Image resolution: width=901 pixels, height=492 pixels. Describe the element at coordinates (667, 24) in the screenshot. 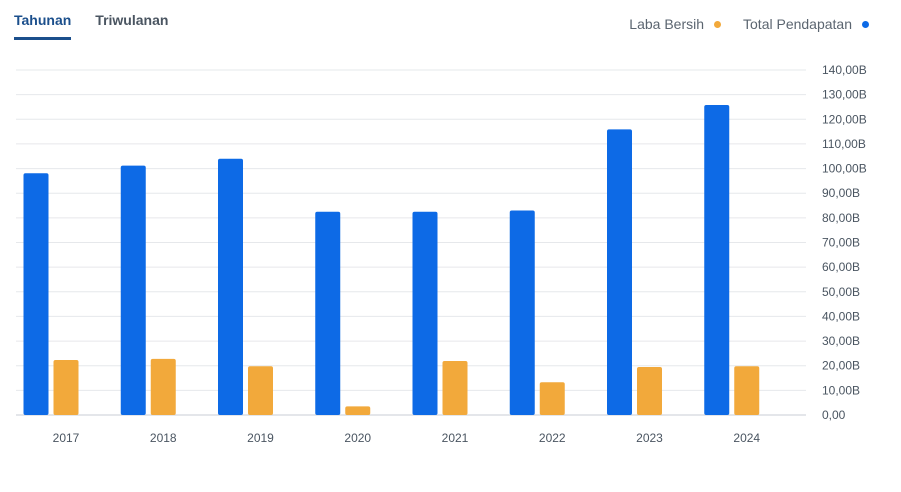

I see `legend-label-laba-bersih: Laba Bersih` at that location.